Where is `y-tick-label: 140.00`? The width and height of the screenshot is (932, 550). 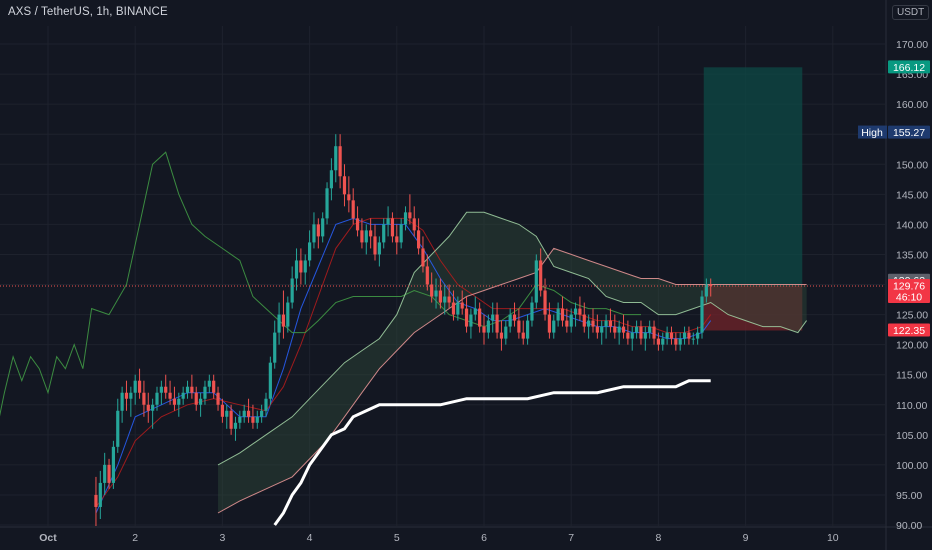 y-tick-label: 140.00 is located at coordinates (912, 225).